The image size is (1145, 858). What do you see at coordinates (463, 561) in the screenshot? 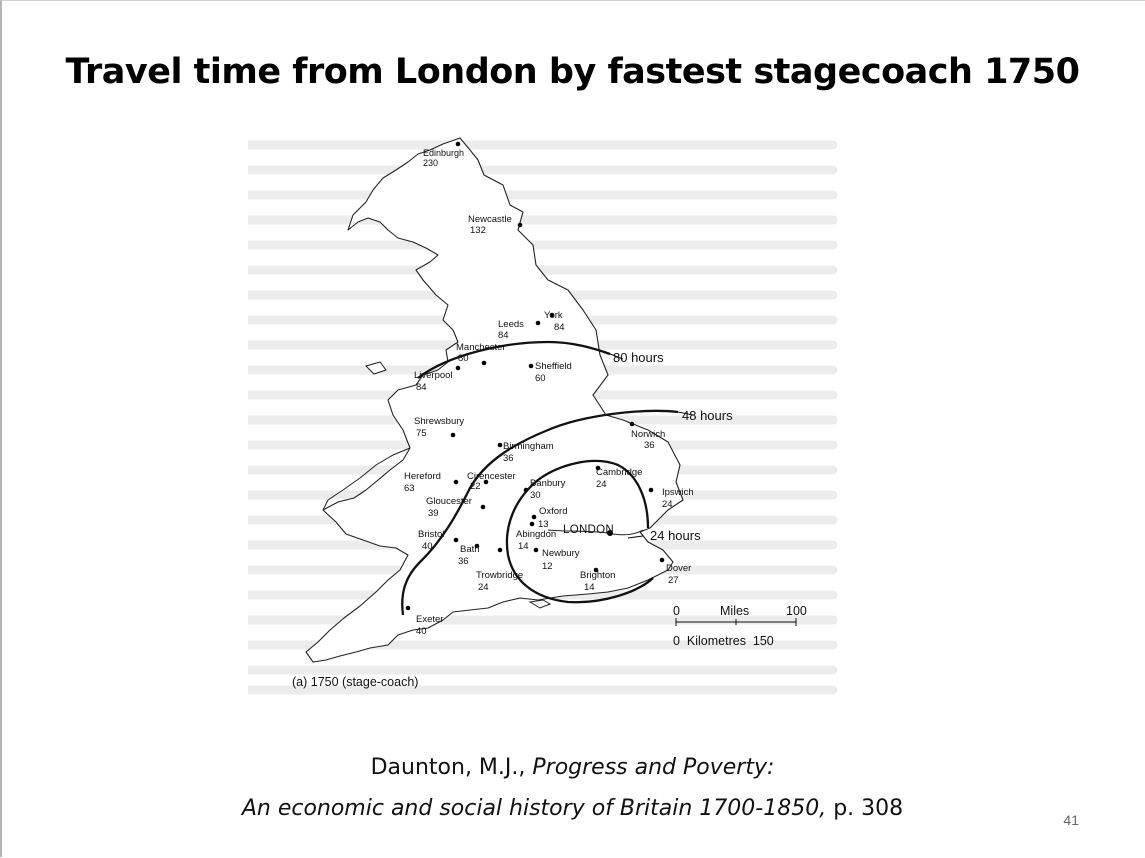
I see `hours-bath: 36` at bounding box center [463, 561].